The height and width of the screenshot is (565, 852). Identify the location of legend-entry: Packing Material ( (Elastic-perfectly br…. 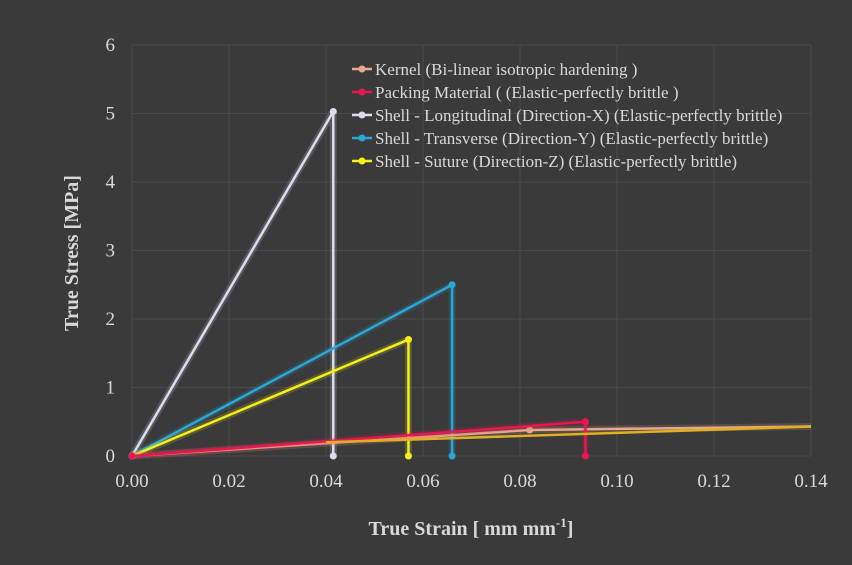
(527, 92).